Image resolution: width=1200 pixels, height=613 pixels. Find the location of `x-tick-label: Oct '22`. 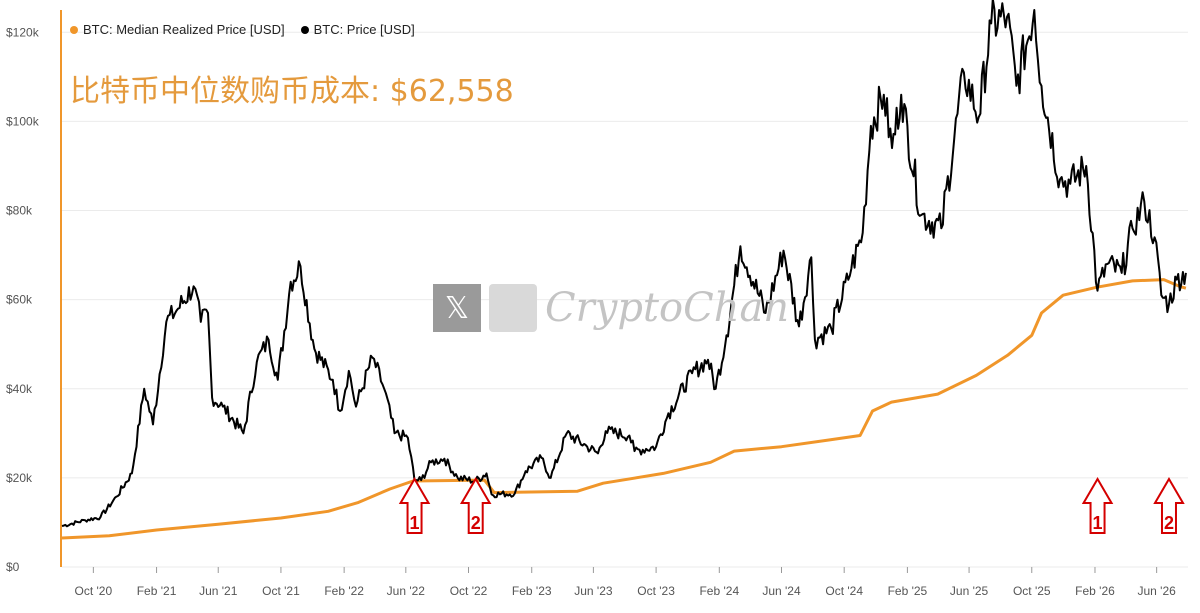

x-tick-label: Oct '22 is located at coordinates (469, 591).